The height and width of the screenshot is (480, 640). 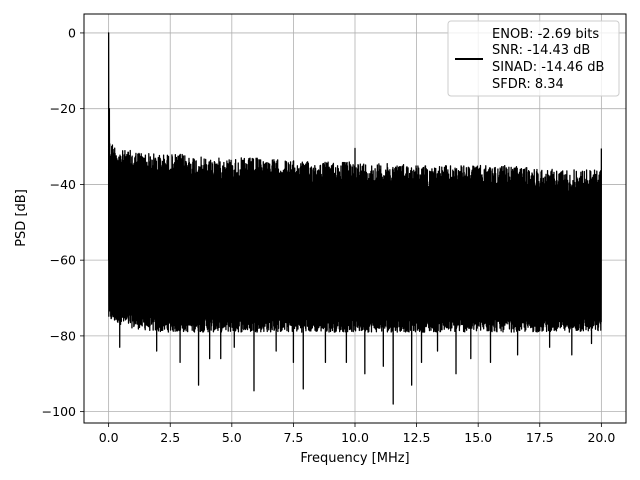 What do you see at coordinates (548, 67) in the screenshot?
I see `legend-line-sinad: SINAD: -14.46 dB` at bounding box center [548, 67].